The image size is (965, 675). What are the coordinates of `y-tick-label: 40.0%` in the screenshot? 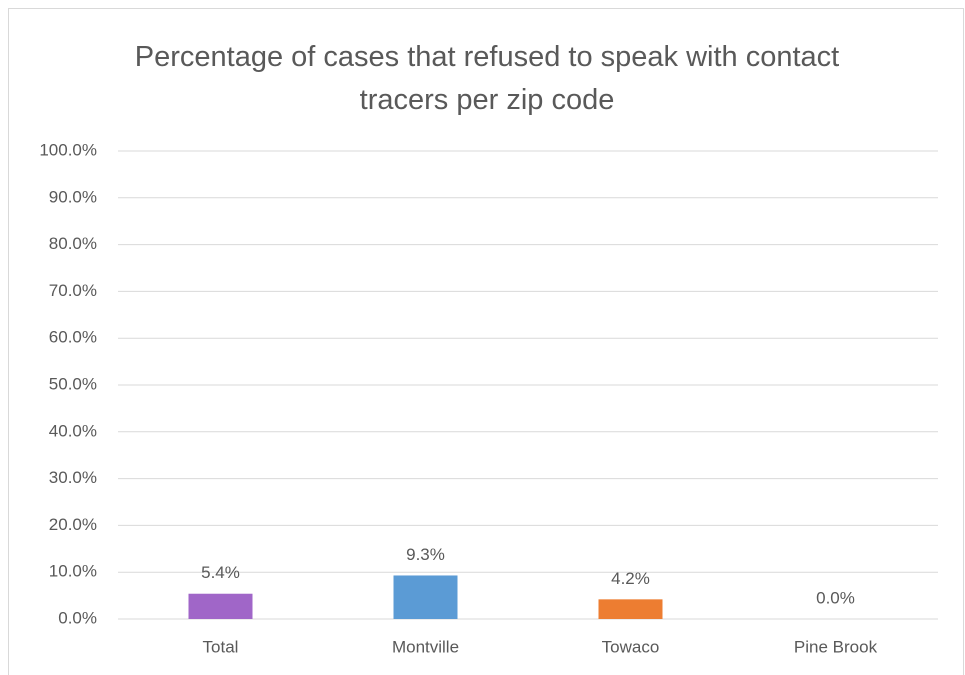 It's located at (73, 430).